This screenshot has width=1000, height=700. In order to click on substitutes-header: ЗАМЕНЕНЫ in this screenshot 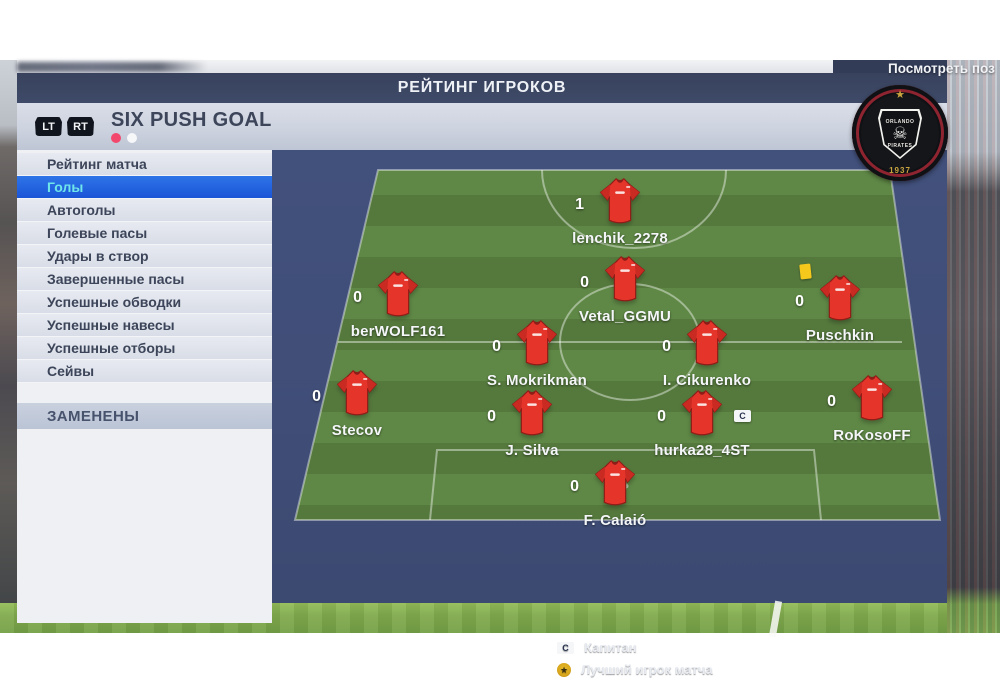, I will do `click(144, 416)`.